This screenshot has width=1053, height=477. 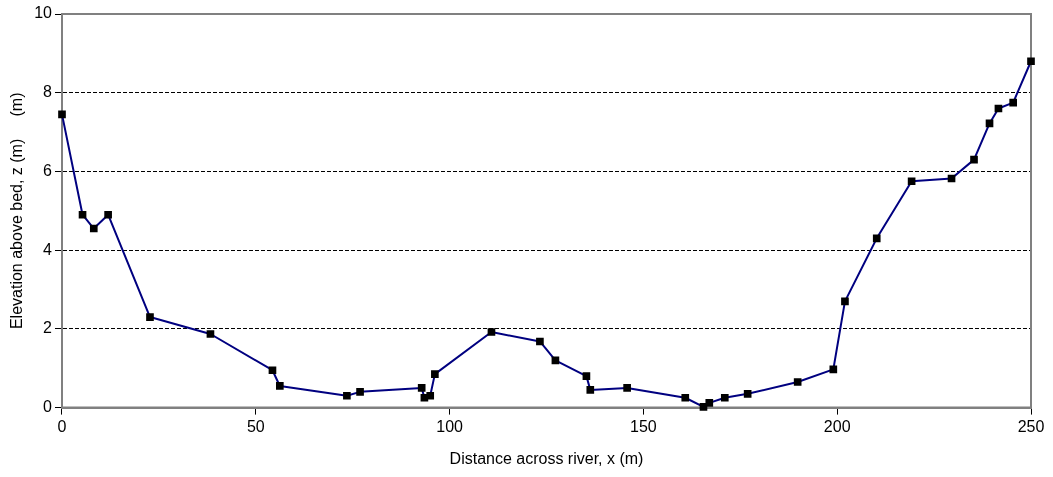 I want to click on x-tick-label: 150, so click(x=643, y=426).